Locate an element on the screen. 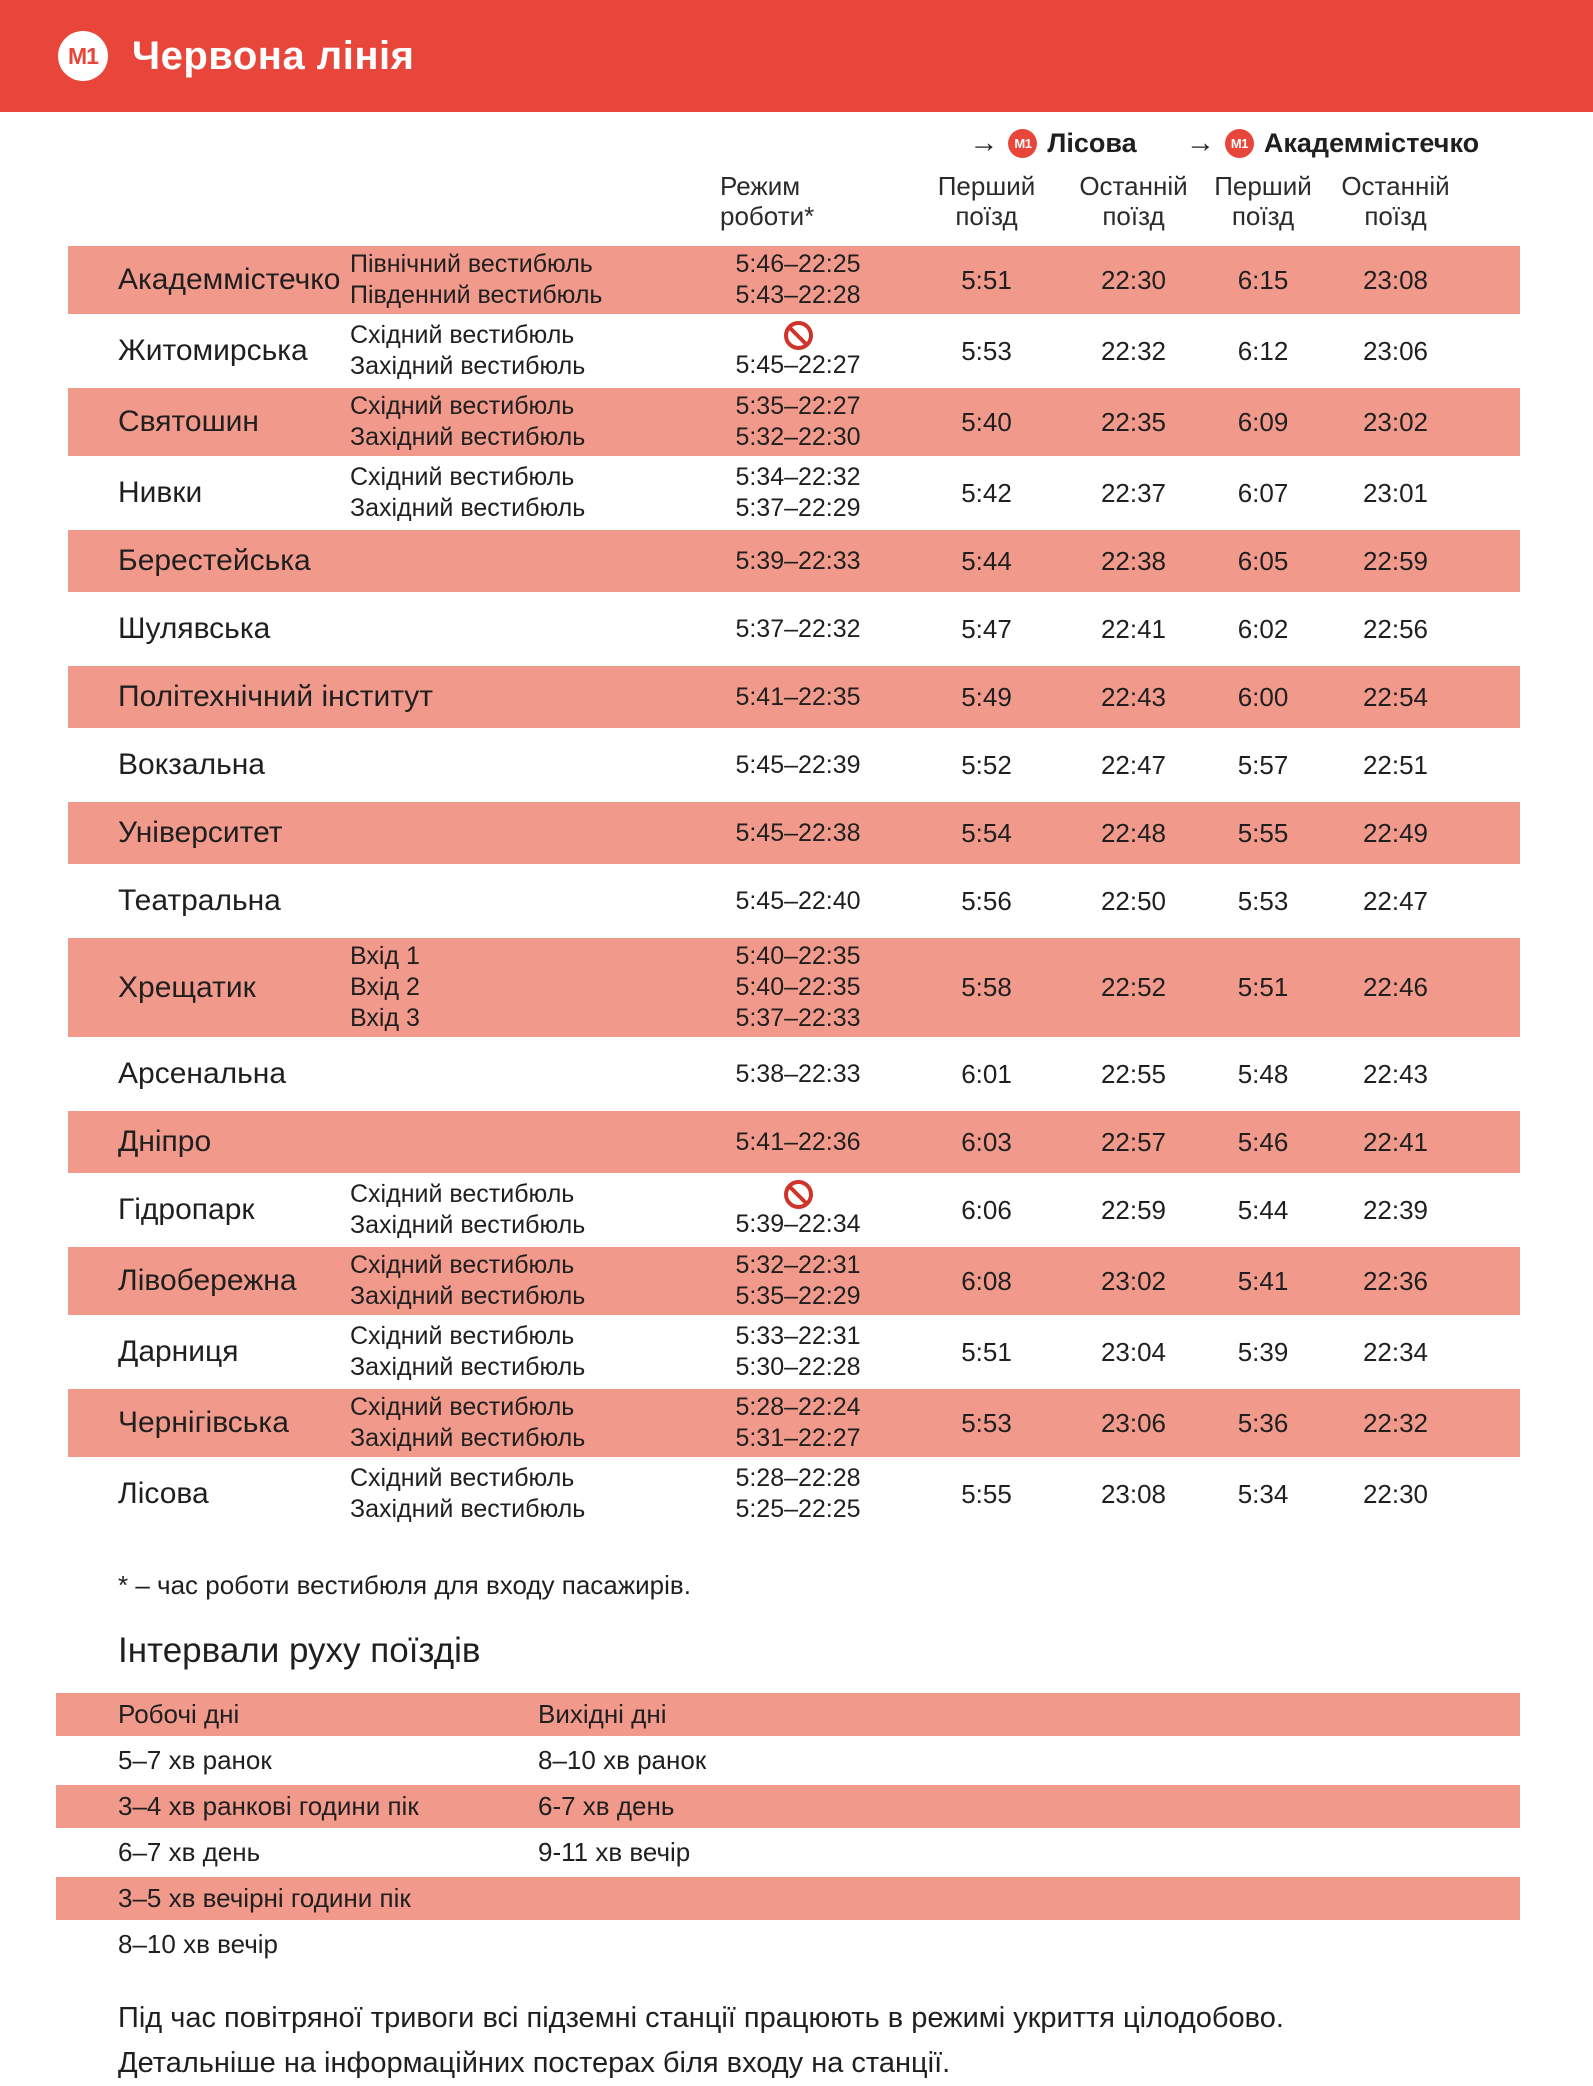  first-train-to-akademmistechko: 6:00 is located at coordinates (1263, 696).